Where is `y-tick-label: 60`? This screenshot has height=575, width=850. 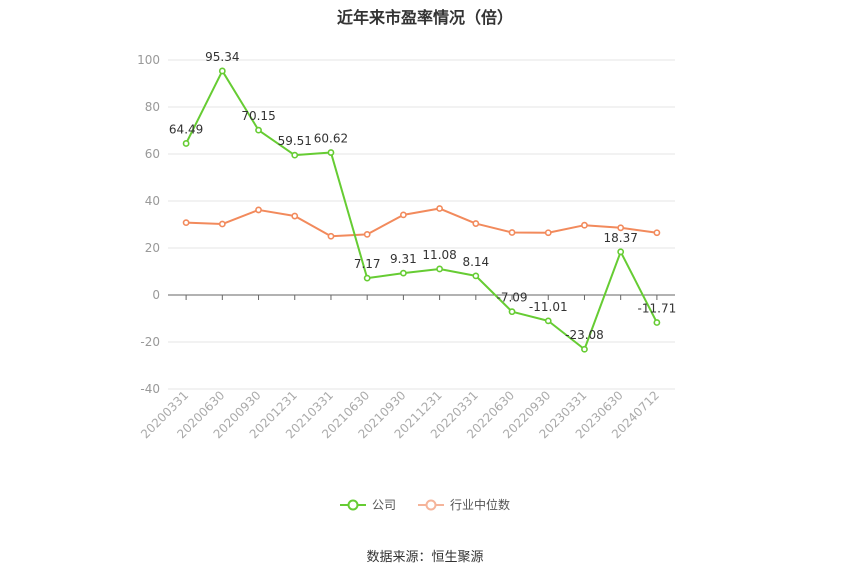
y-tick-label: 60 is located at coordinates (152, 154).